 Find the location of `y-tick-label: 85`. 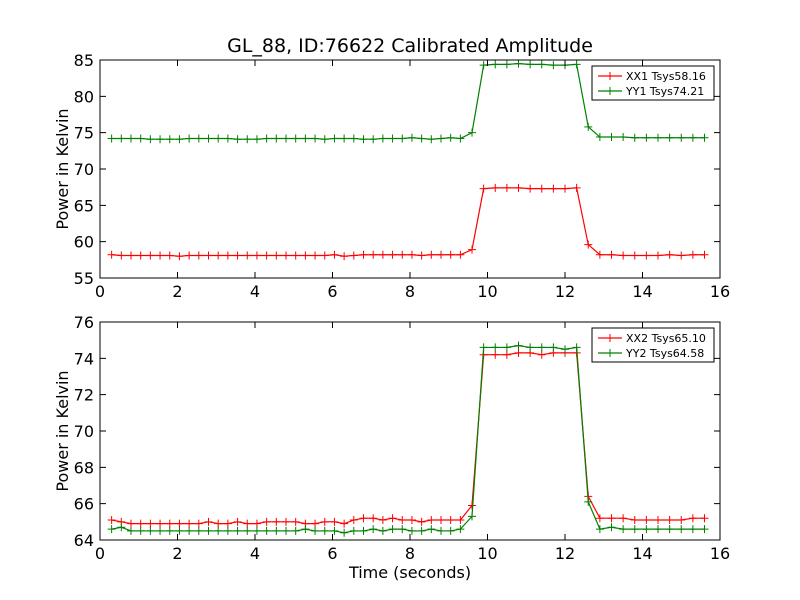

y-tick-label: 85 is located at coordinates (84, 60).